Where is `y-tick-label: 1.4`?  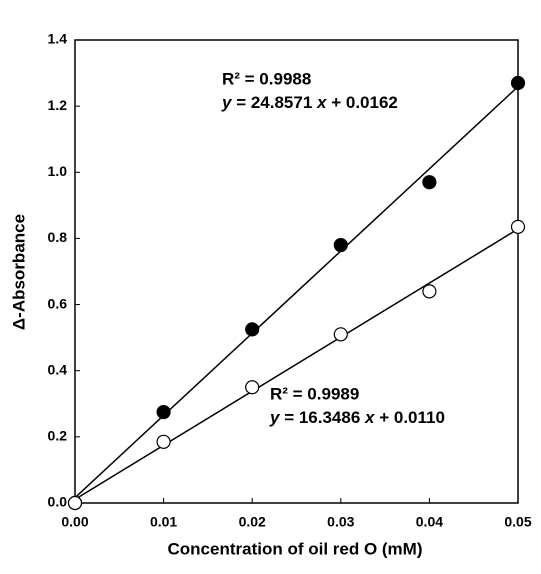
y-tick-label: 1.4 is located at coordinates (58, 39).